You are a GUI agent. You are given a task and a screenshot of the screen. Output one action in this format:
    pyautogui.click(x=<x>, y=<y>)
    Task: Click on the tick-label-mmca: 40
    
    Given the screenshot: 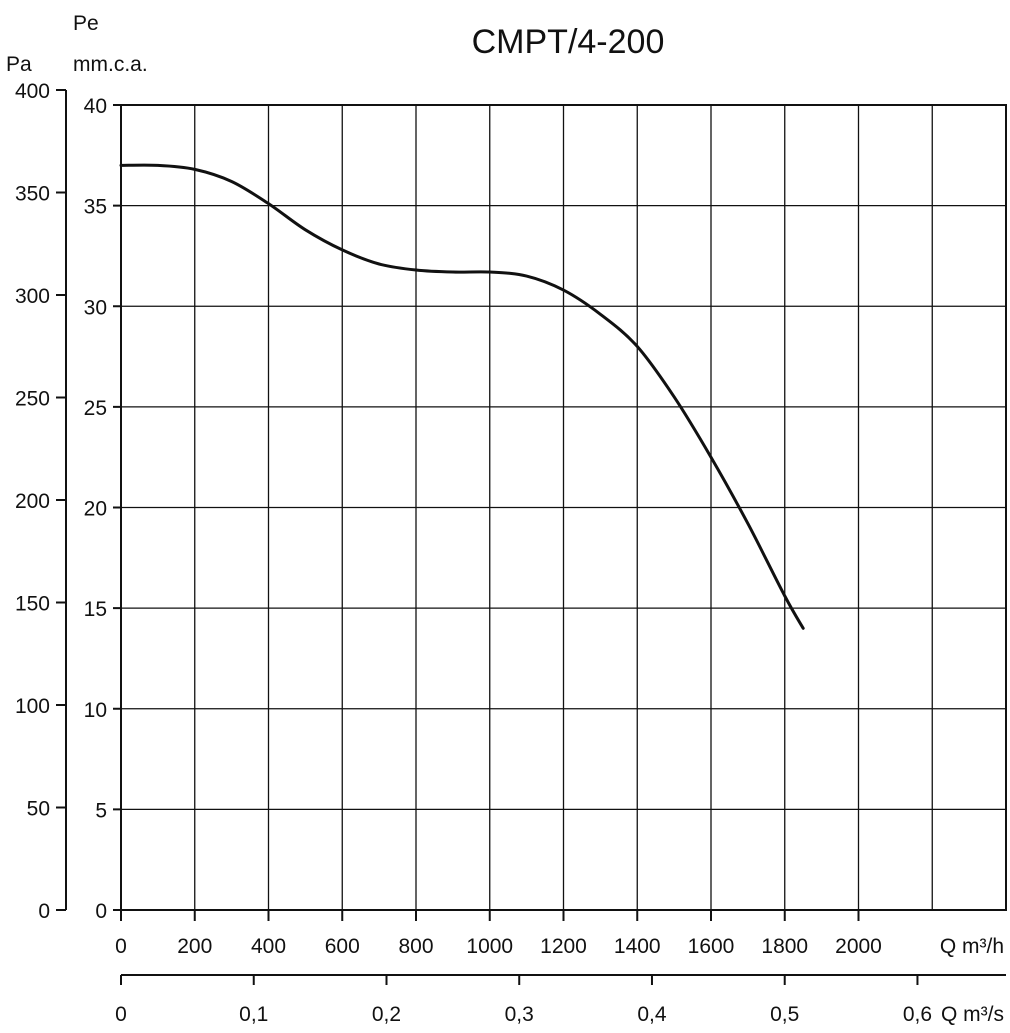 What is the action you would take?
    pyautogui.click(x=95, y=106)
    